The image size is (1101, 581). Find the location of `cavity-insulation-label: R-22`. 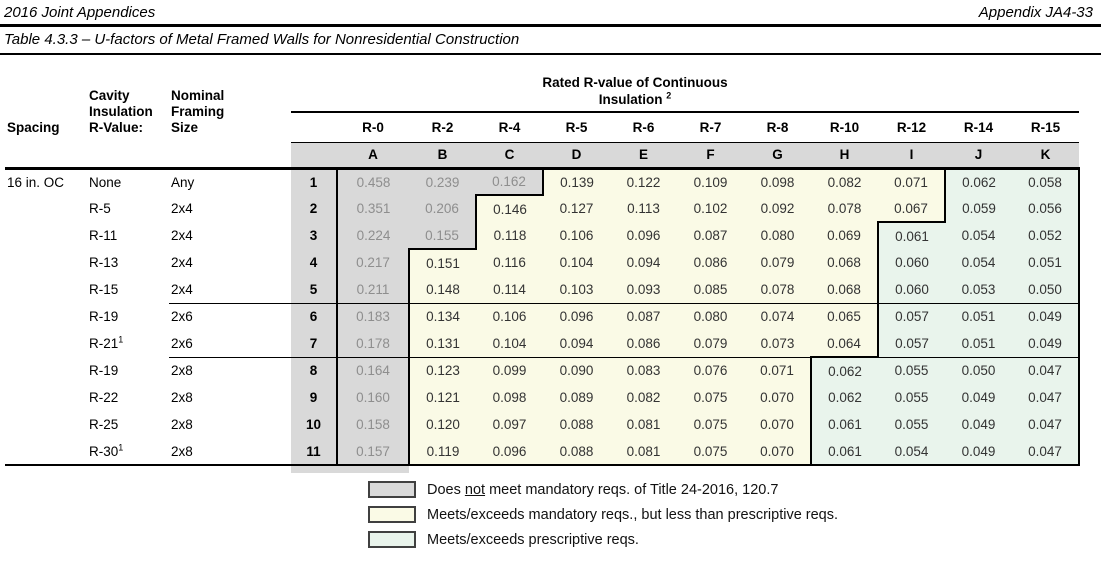

cavity-insulation-label: R-22 is located at coordinates (104, 397).